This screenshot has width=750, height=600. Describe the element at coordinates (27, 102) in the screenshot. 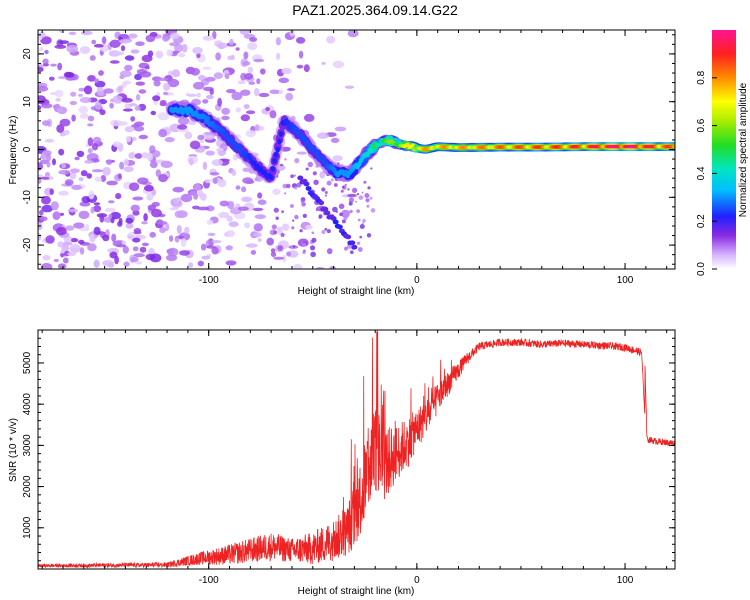

I see `y-tick-label: 10` at that location.